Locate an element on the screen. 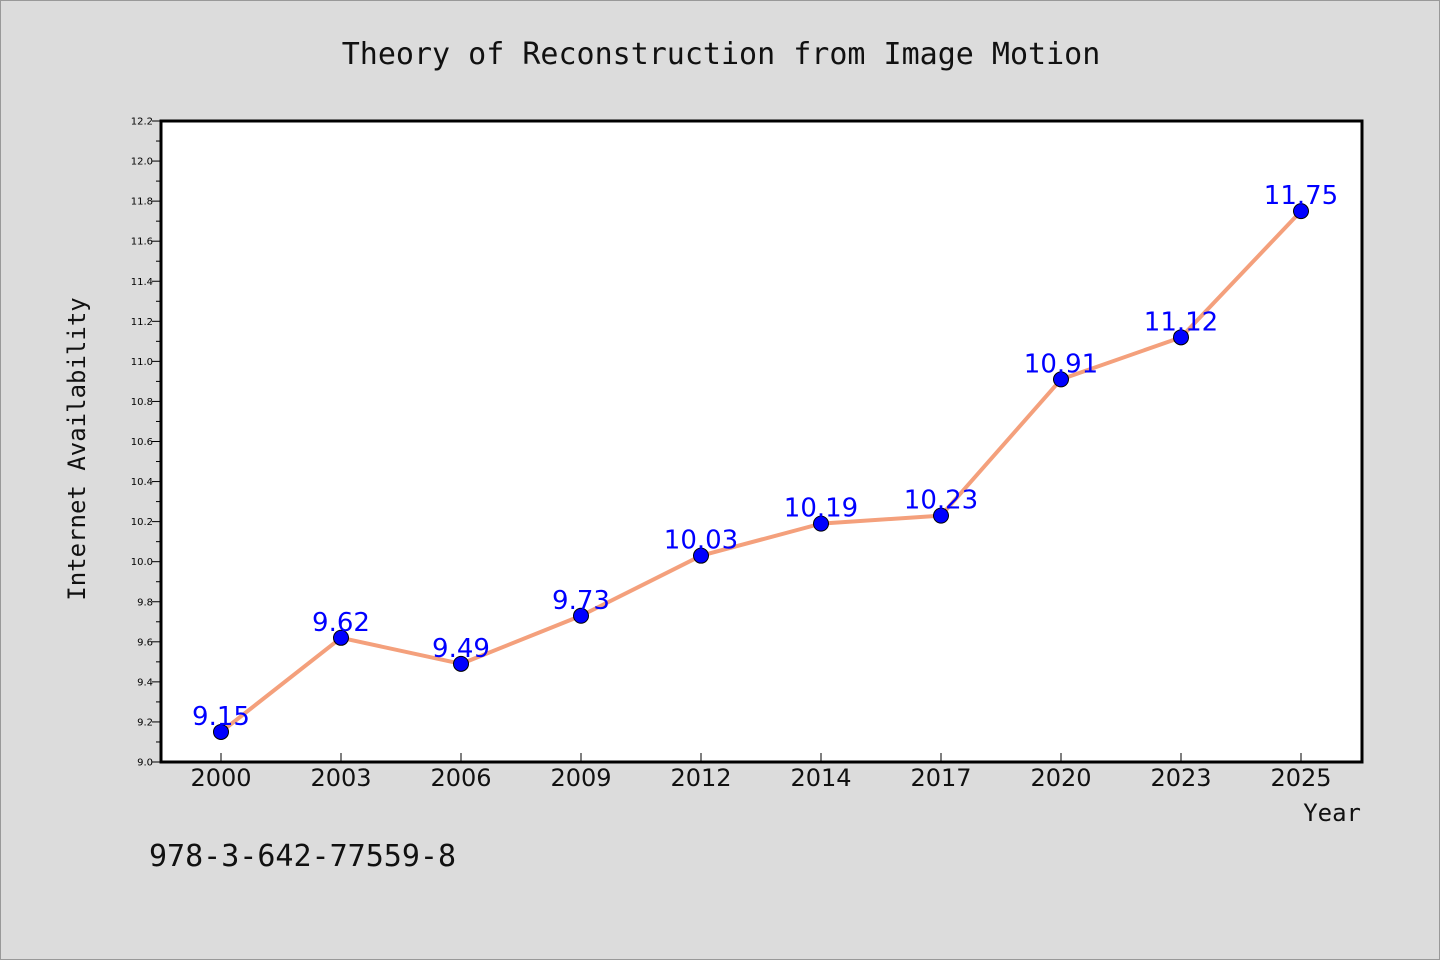 The width and height of the screenshot is (1440, 960). y-tick-label: 9.8 is located at coordinates (145, 602).